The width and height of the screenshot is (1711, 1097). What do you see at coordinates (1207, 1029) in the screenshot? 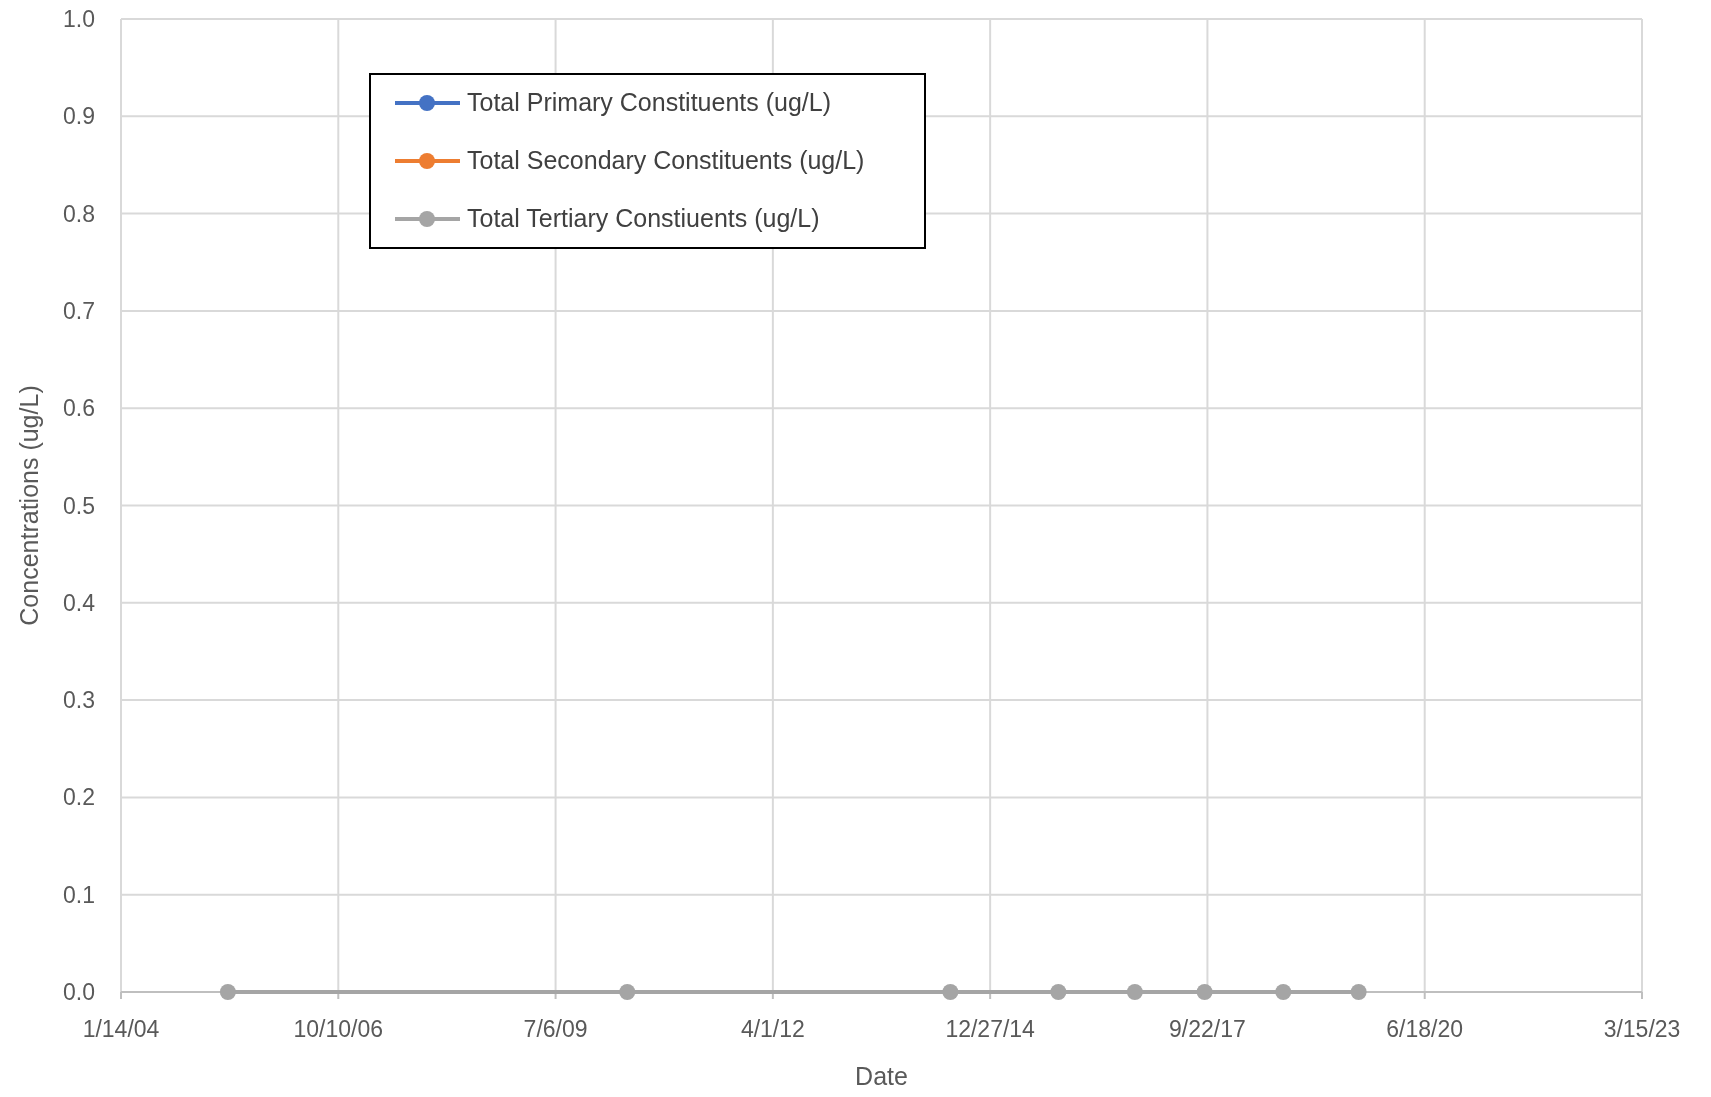
I see `x-tick-label: 9/22/17` at bounding box center [1207, 1029].